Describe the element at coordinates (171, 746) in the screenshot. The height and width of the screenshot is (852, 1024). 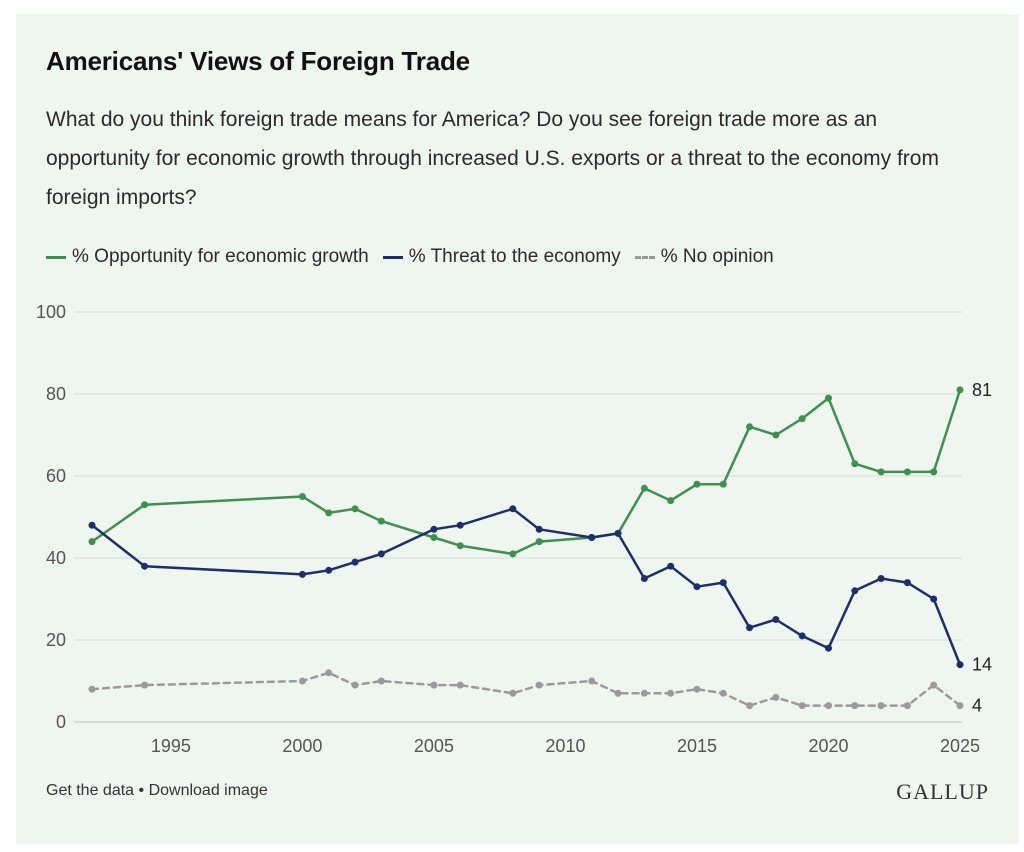
I see `x-tick-label-1995: 1995` at that location.